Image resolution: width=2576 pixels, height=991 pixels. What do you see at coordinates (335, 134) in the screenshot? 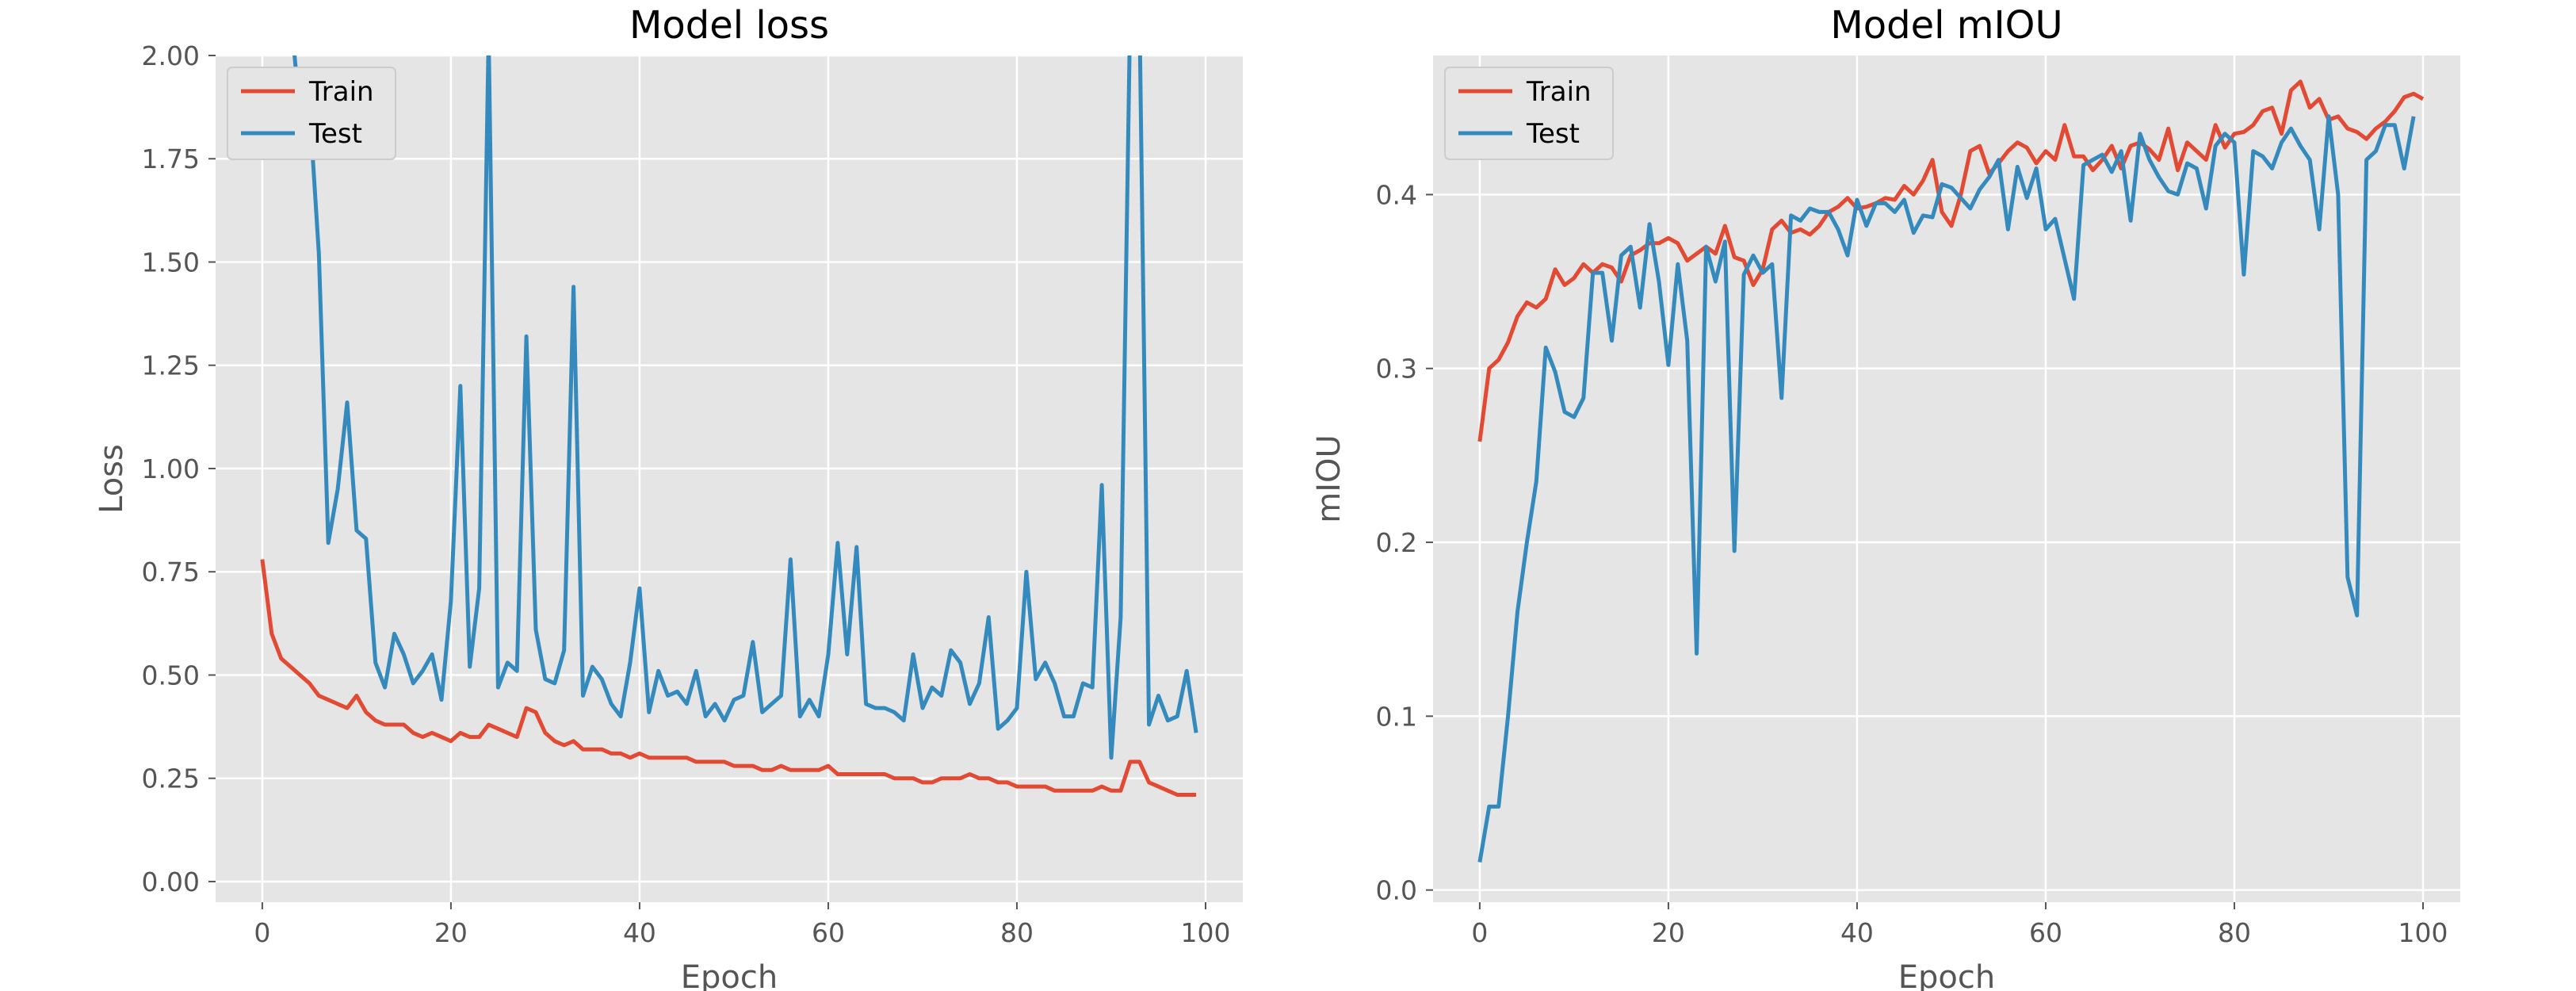
I see `loss-legend-test-label: Test` at bounding box center [335, 134].